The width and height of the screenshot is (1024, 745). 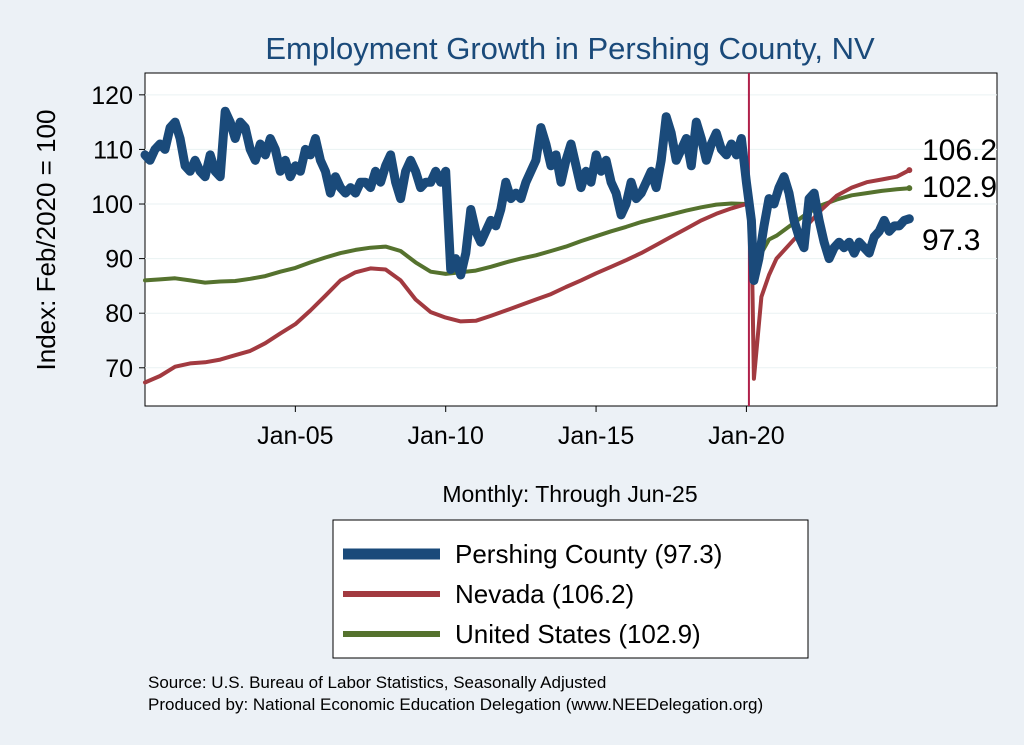 What do you see at coordinates (588, 554) in the screenshot?
I see `legend-label-0: Pershing County (97.3)` at bounding box center [588, 554].